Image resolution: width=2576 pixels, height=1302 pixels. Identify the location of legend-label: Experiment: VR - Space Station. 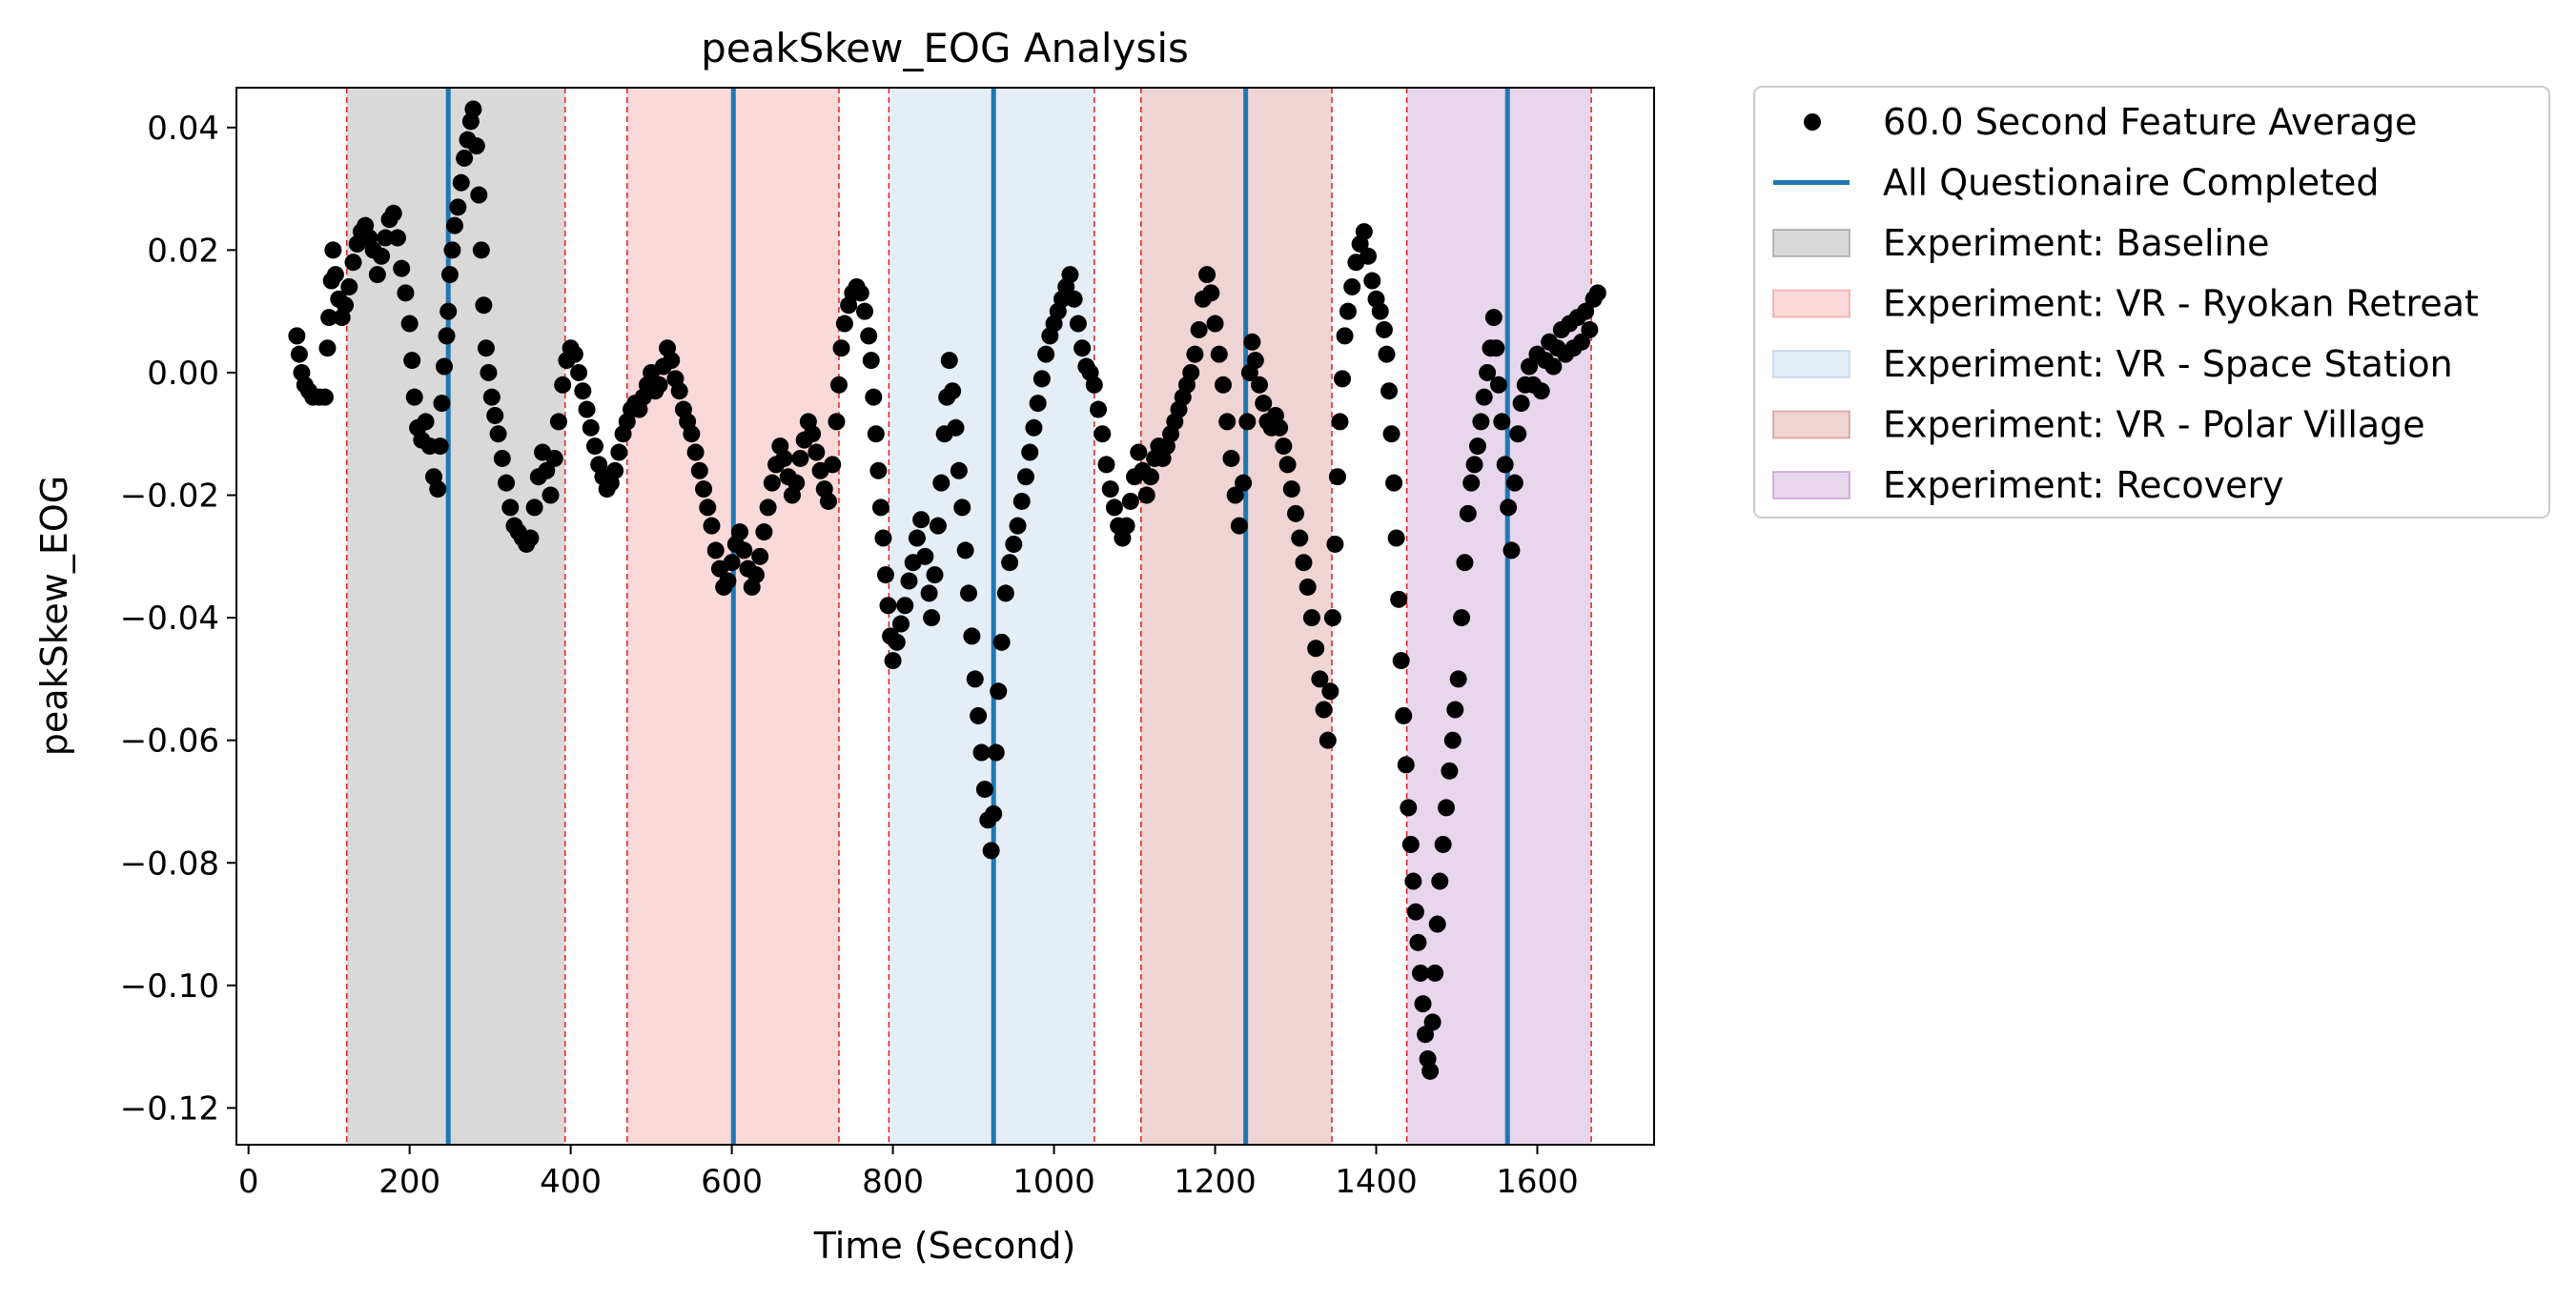
(2168, 364).